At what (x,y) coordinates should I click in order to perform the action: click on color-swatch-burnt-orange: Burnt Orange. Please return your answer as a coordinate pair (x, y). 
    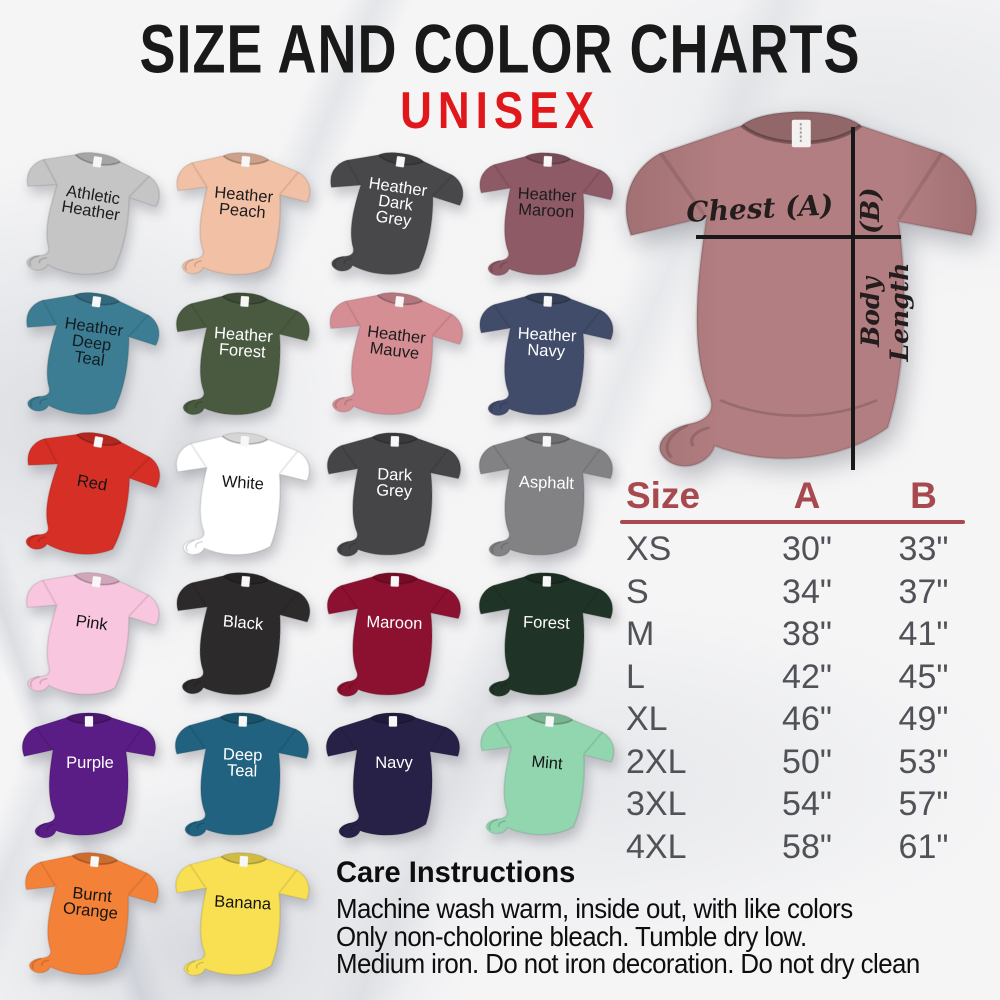
    Looking at the image, I should click on (90, 914).